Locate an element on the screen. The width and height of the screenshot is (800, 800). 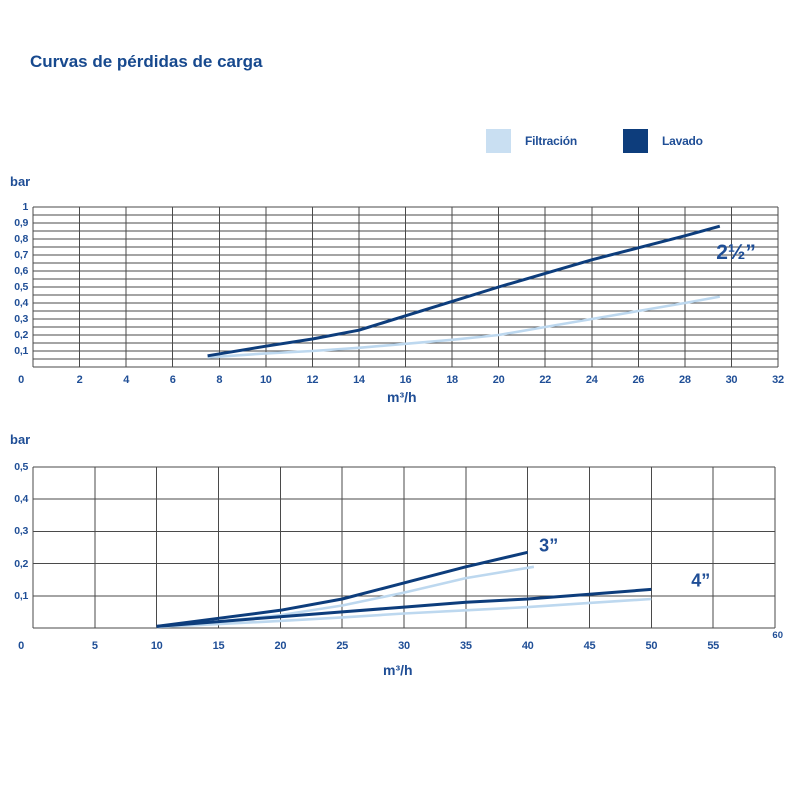
curve-label-4-inch: 4” is located at coordinates (701, 580).